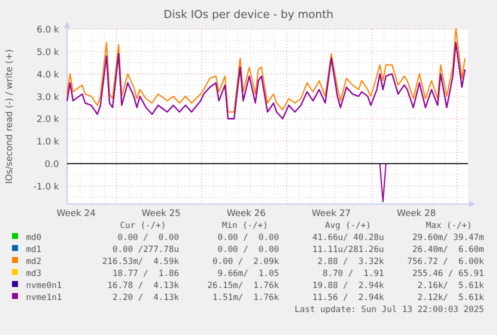 The height and width of the screenshot is (335, 497). Describe the element at coordinates (34, 250) in the screenshot. I see `legend-label: md1` at that location.